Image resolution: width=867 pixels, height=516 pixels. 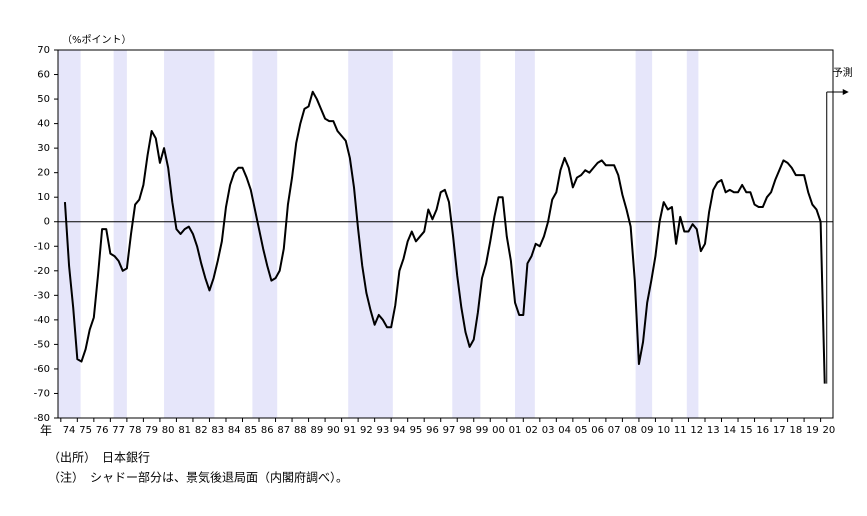 I want to click on y-tick-label: 50, so click(x=43, y=99).